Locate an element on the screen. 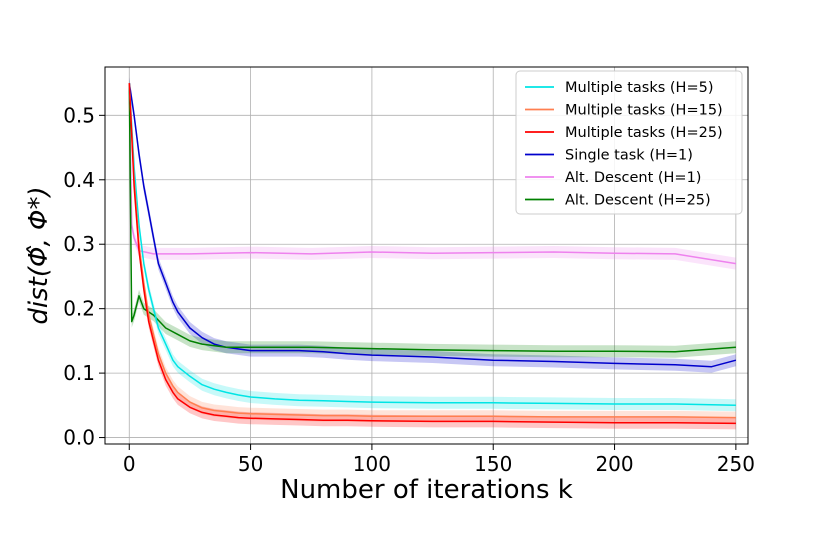  legend-label: Multiple tasks (H=5) is located at coordinates (639, 88).